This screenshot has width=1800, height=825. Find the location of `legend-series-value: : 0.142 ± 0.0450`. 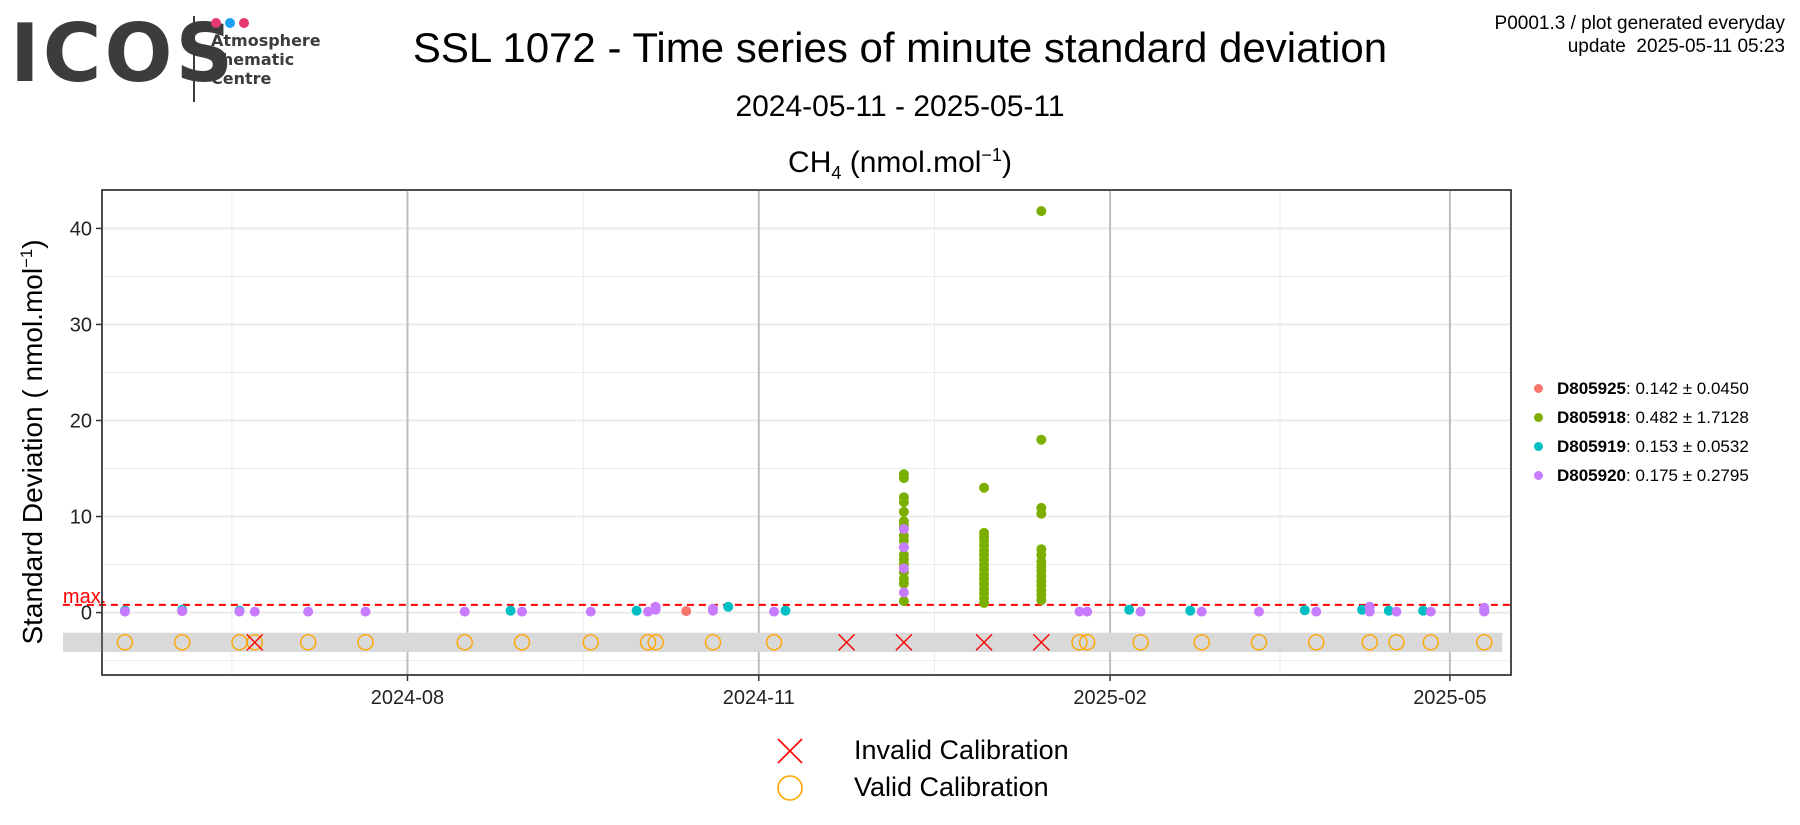

legend-series-value: : 0.142 ± 0.0450 is located at coordinates (1687, 388).